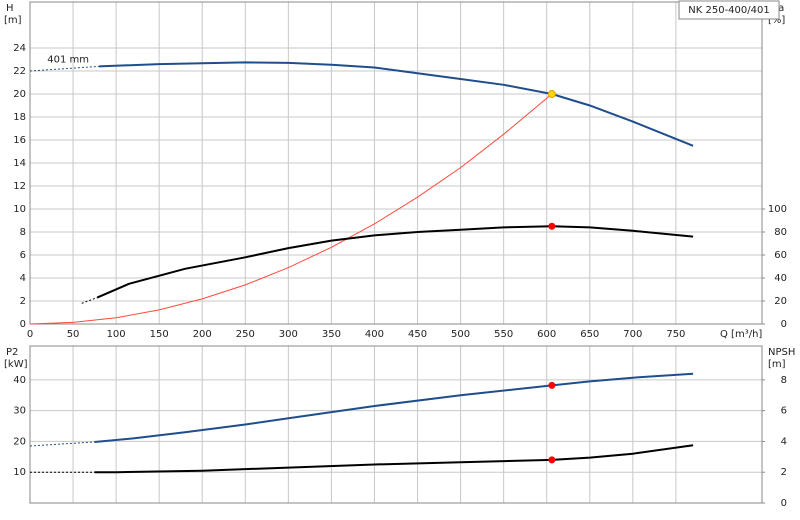  I want to click on y-axis-unit: [m], so click(13, 20).